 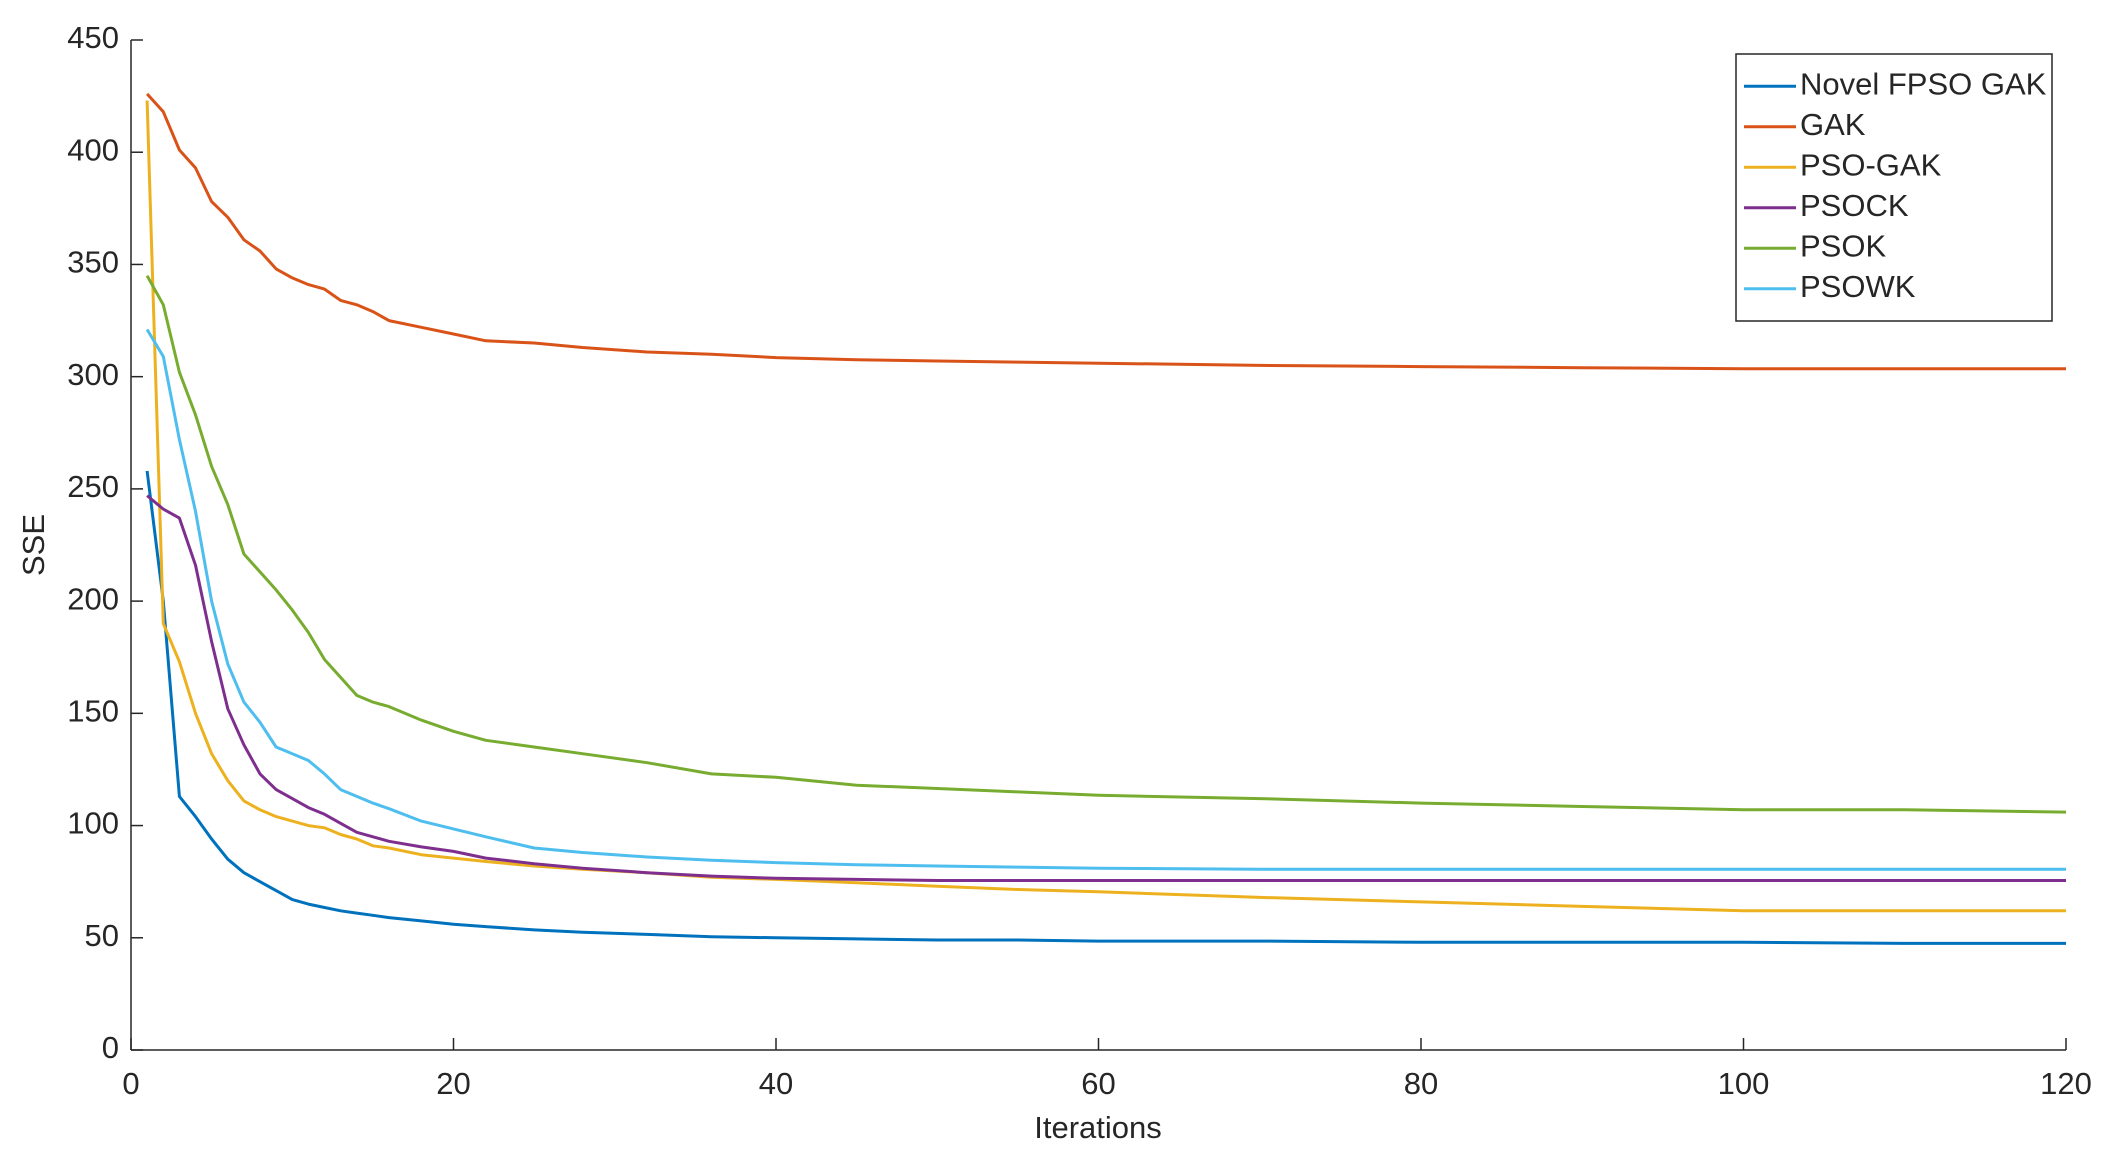 I want to click on y-tick-label: 250, so click(x=93, y=486).